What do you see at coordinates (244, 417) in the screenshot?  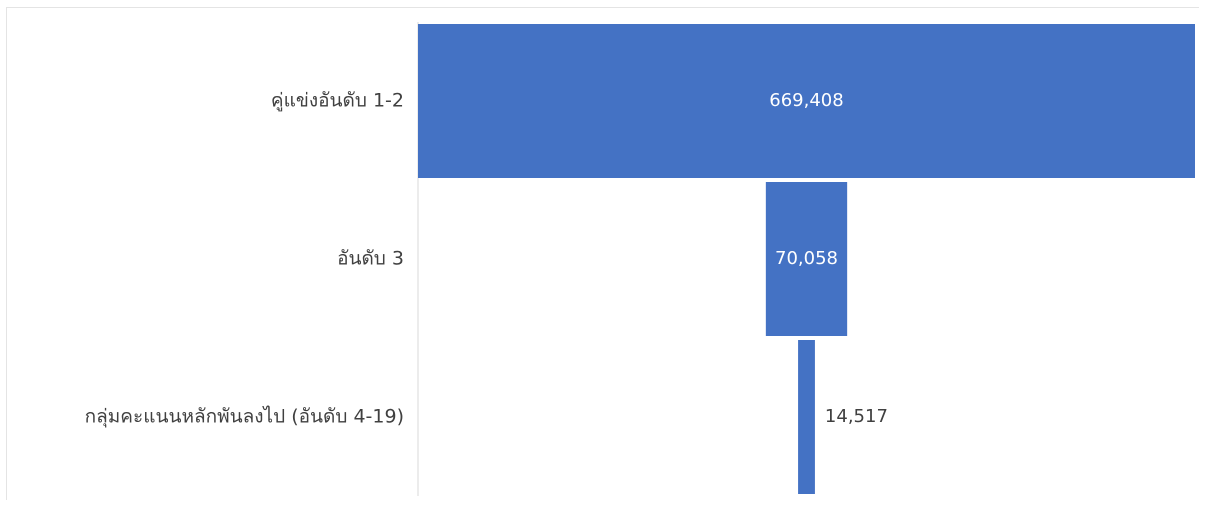 I see `category-label-3: กลุ่มคะแนนหลักพันลงไป (อันดับ 4-19)` at bounding box center [244, 417].